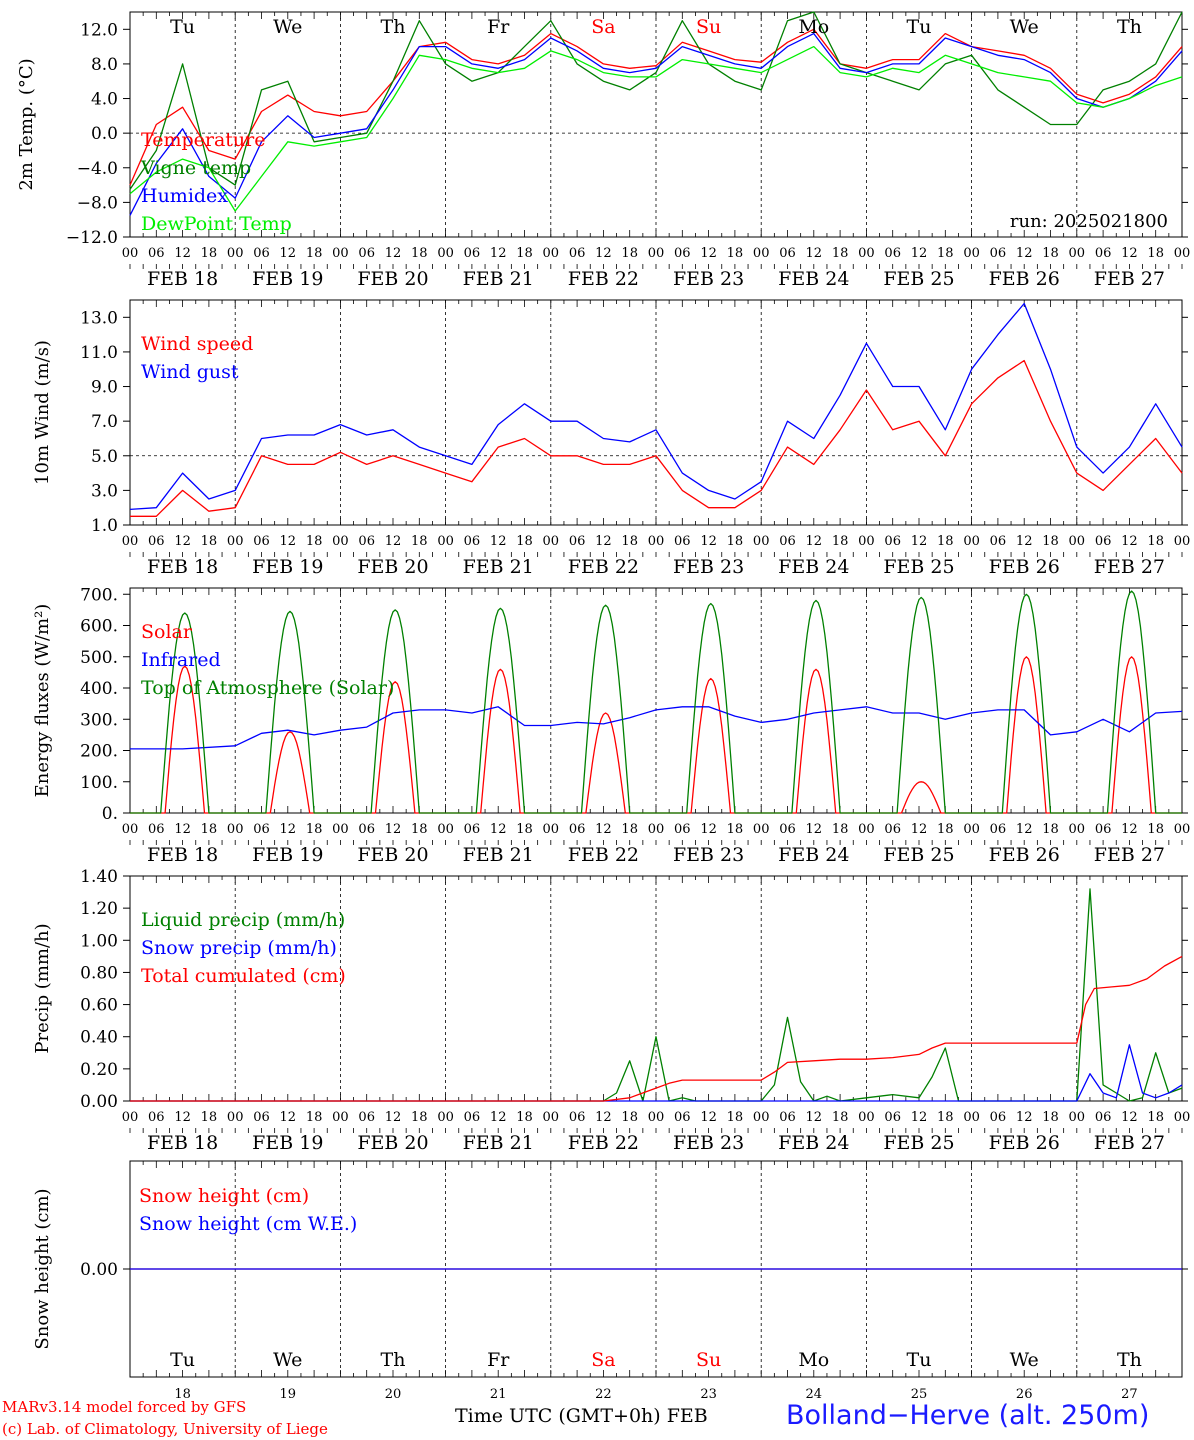 The width and height of the screenshot is (1194, 1440). Describe the element at coordinates (203, 140) in the screenshot. I see `legend-entry: Temperature` at that location.